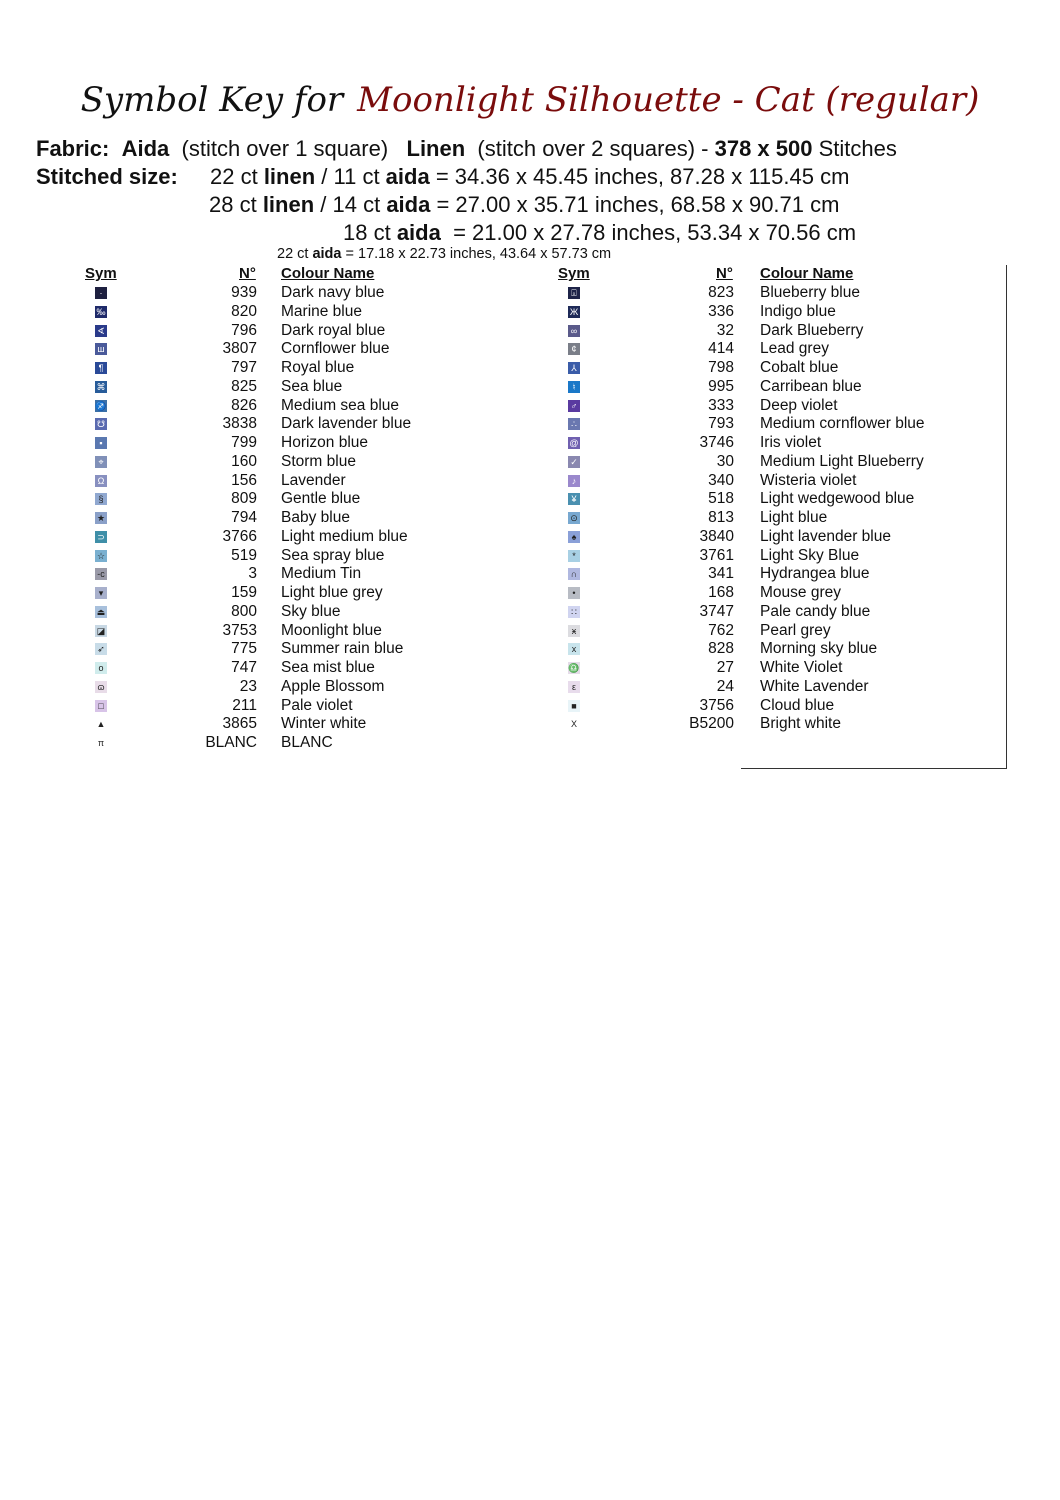 This screenshot has height=1500, width=1060. Describe the element at coordinates (315, 517) in the screenshot. I see `colour-name: Baby blue` at that location.